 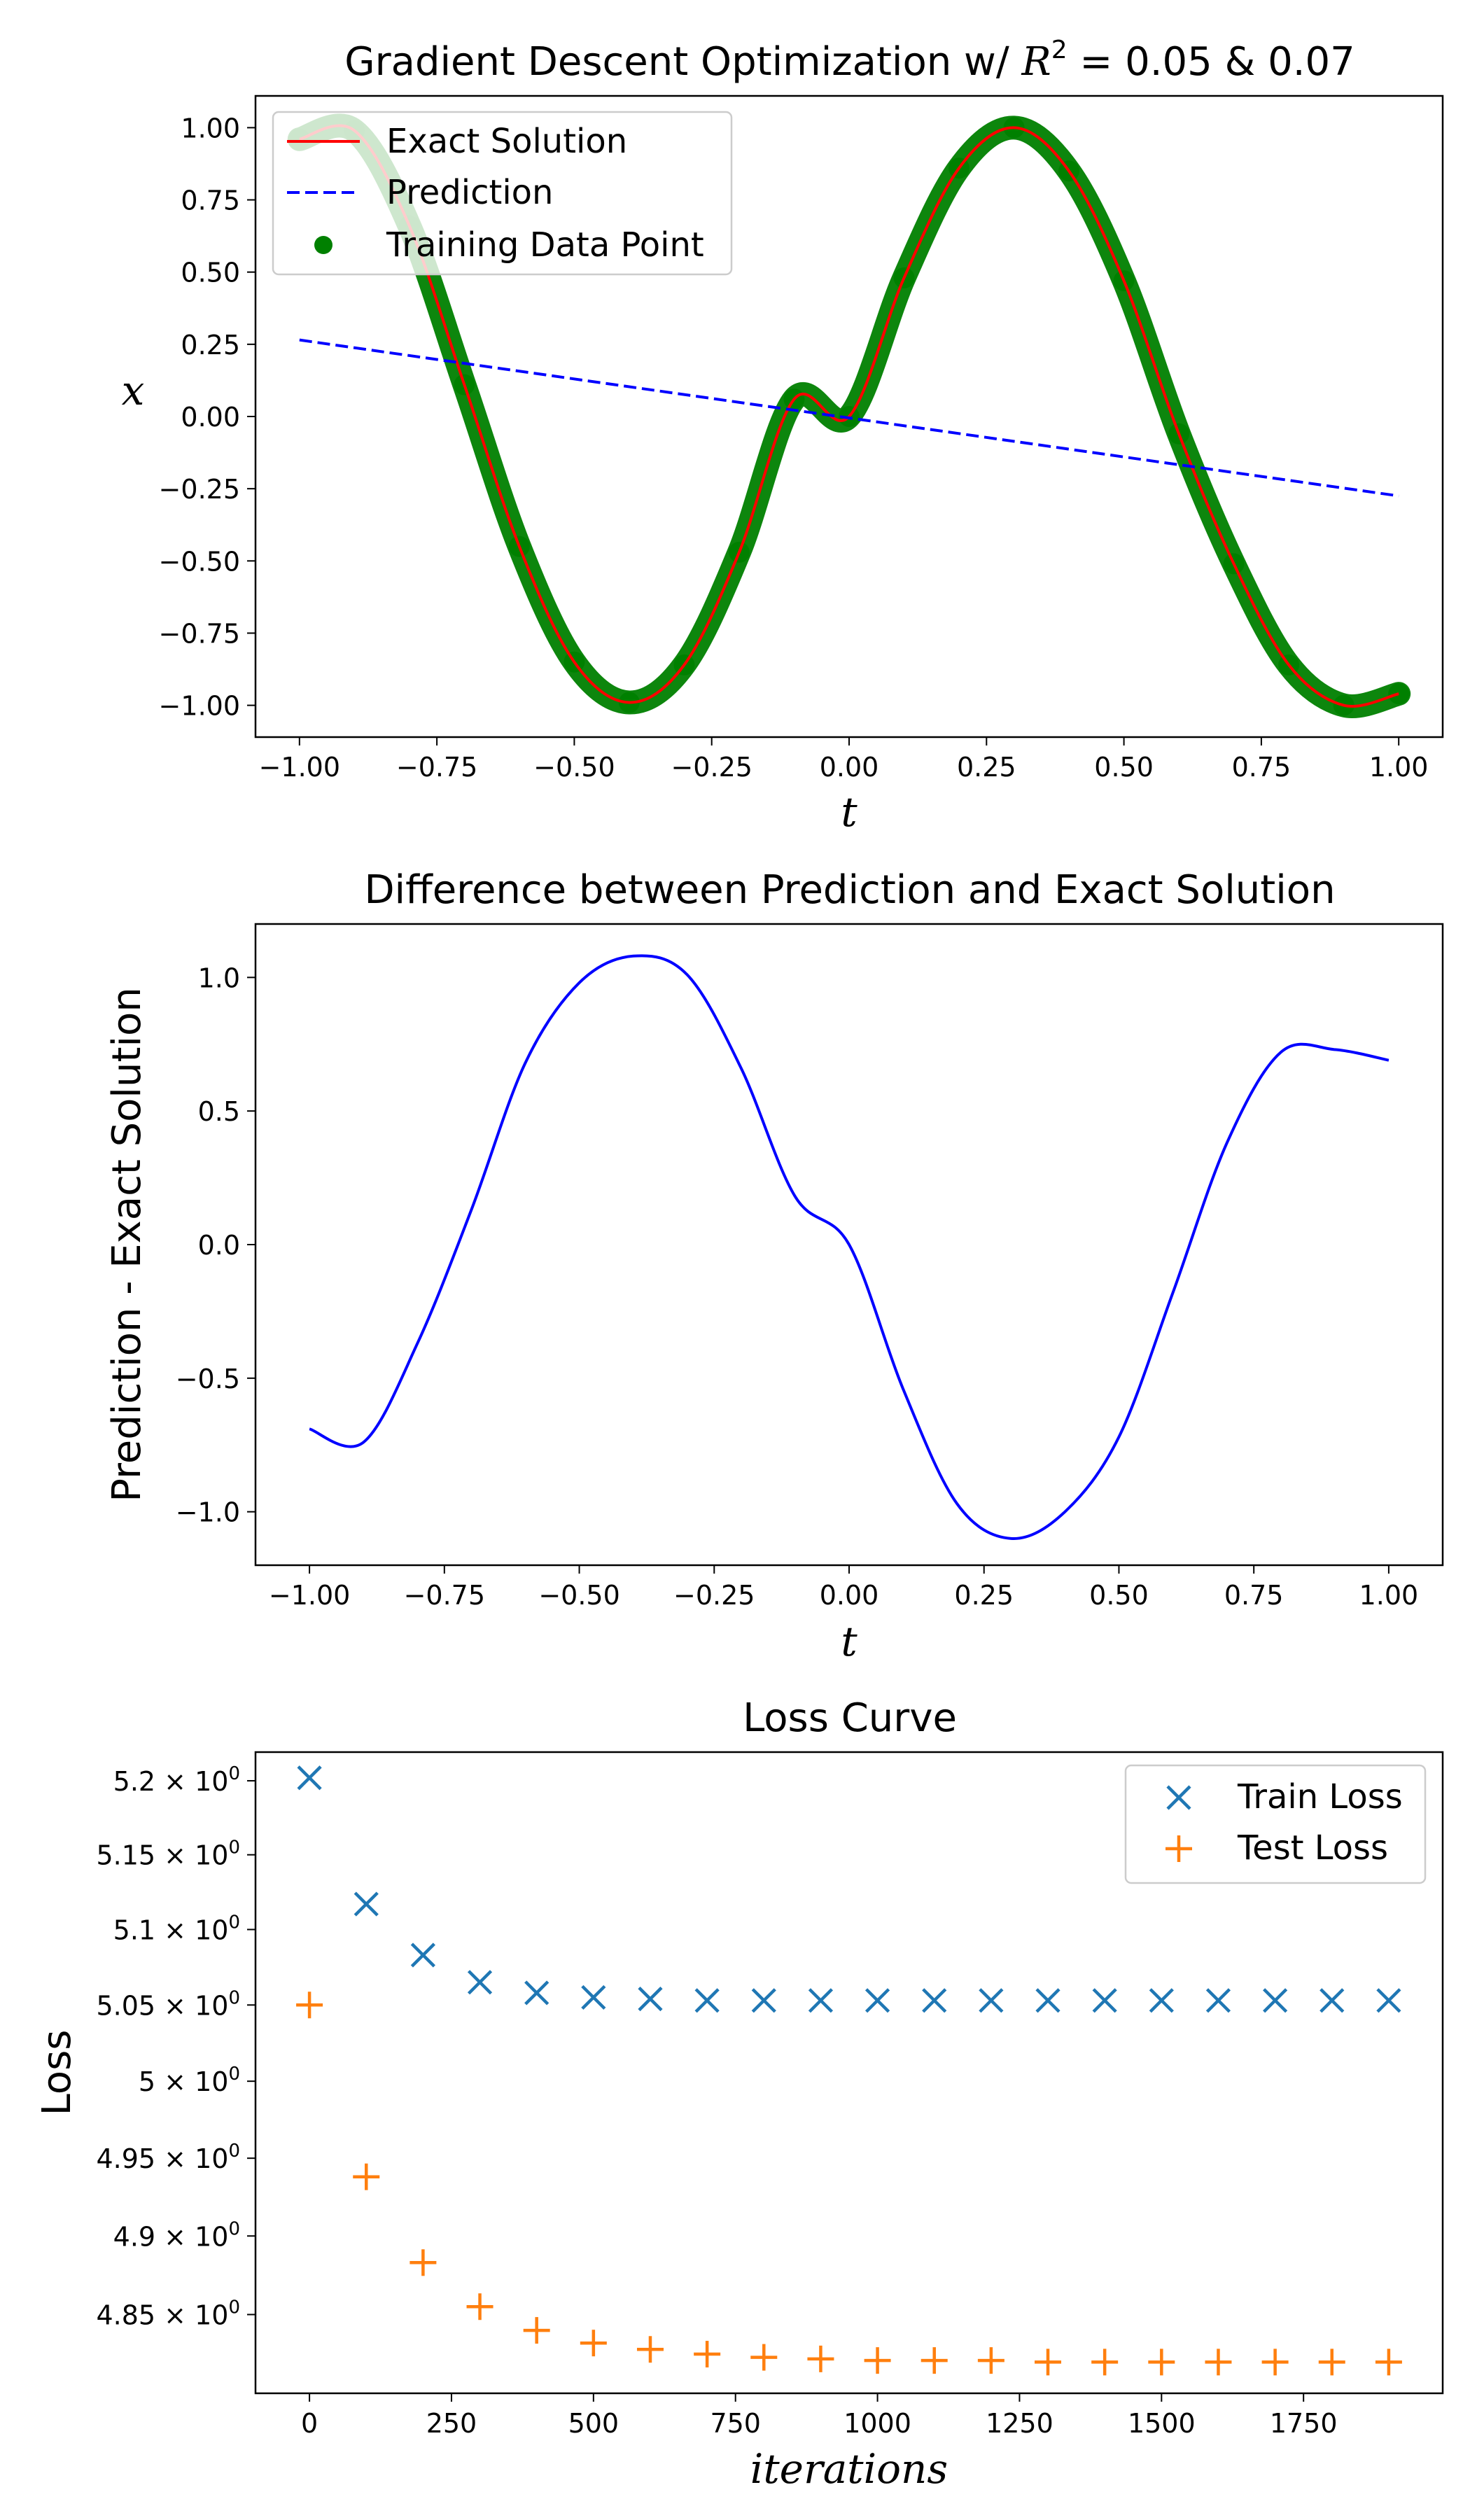 What do you see at coordinates (877, 2423) in the screenshot?
I see `loss-plot-xtick-label: 1000` at bounding box center [877, 2423].